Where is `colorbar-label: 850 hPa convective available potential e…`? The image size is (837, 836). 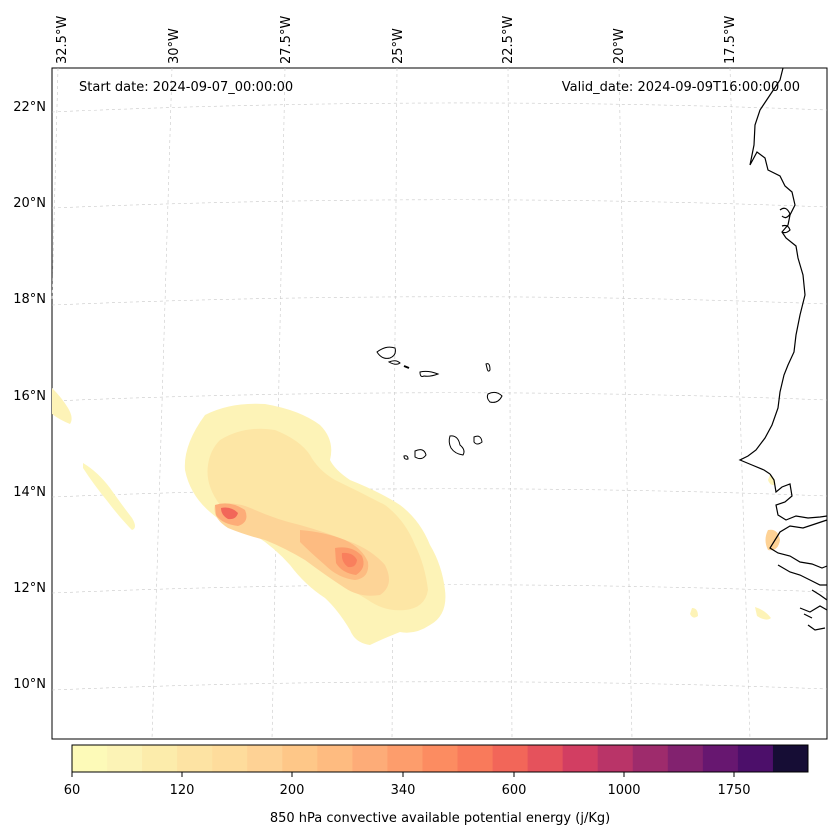 colorbar-label: 850 hPa convective available potential e… is located at coordinates (440, 818).